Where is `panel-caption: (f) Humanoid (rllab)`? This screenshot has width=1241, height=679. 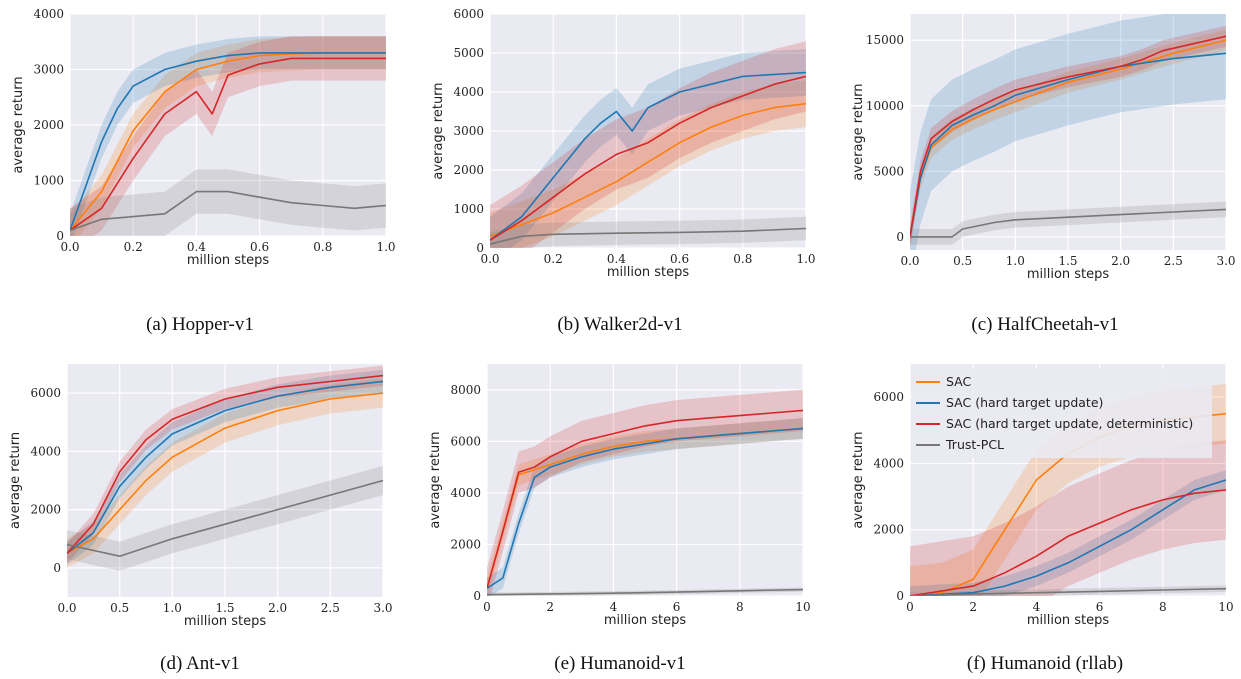
panel-caption: (f) Humanoid (rllab) is located at coordinates (1045, 663).